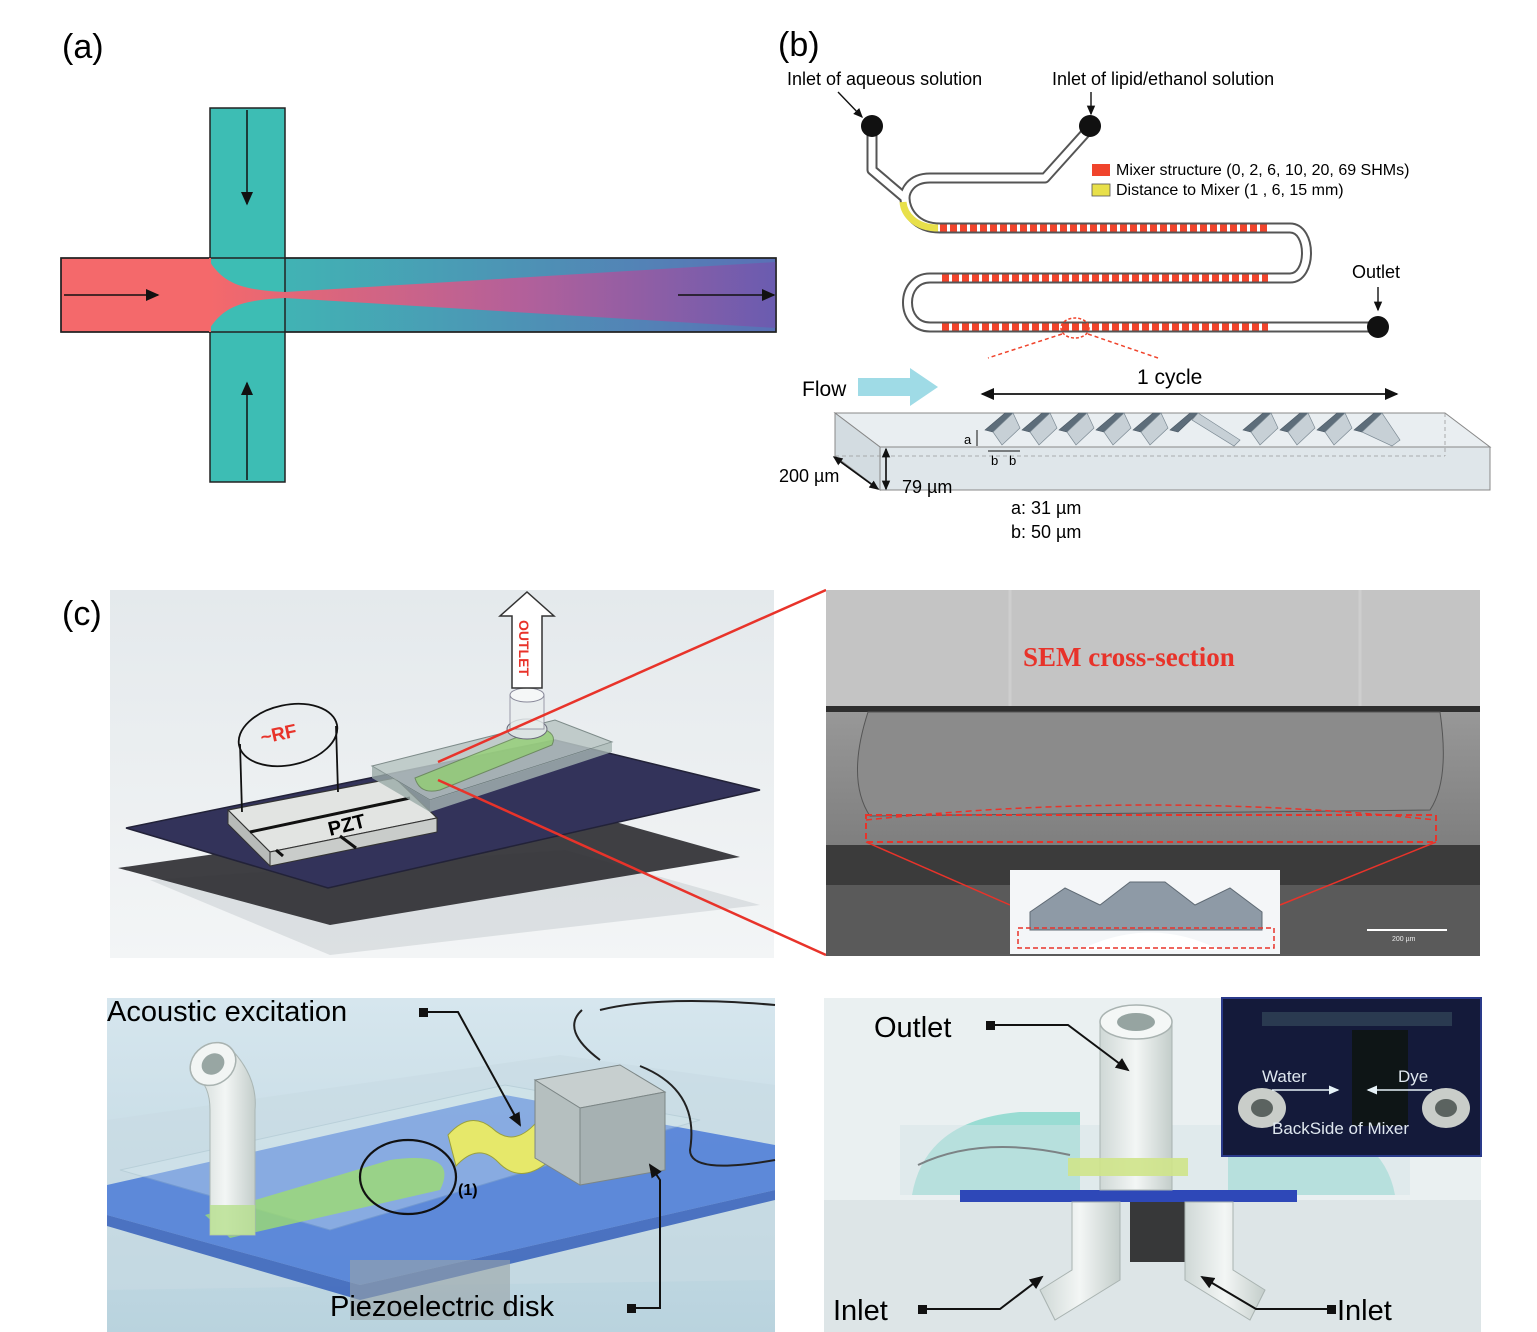 Image resolution: width=1537 pixels, height=1332 pixels. I want to click on sem-image: SEM cross-section 200 µm, so click(1153, 773).